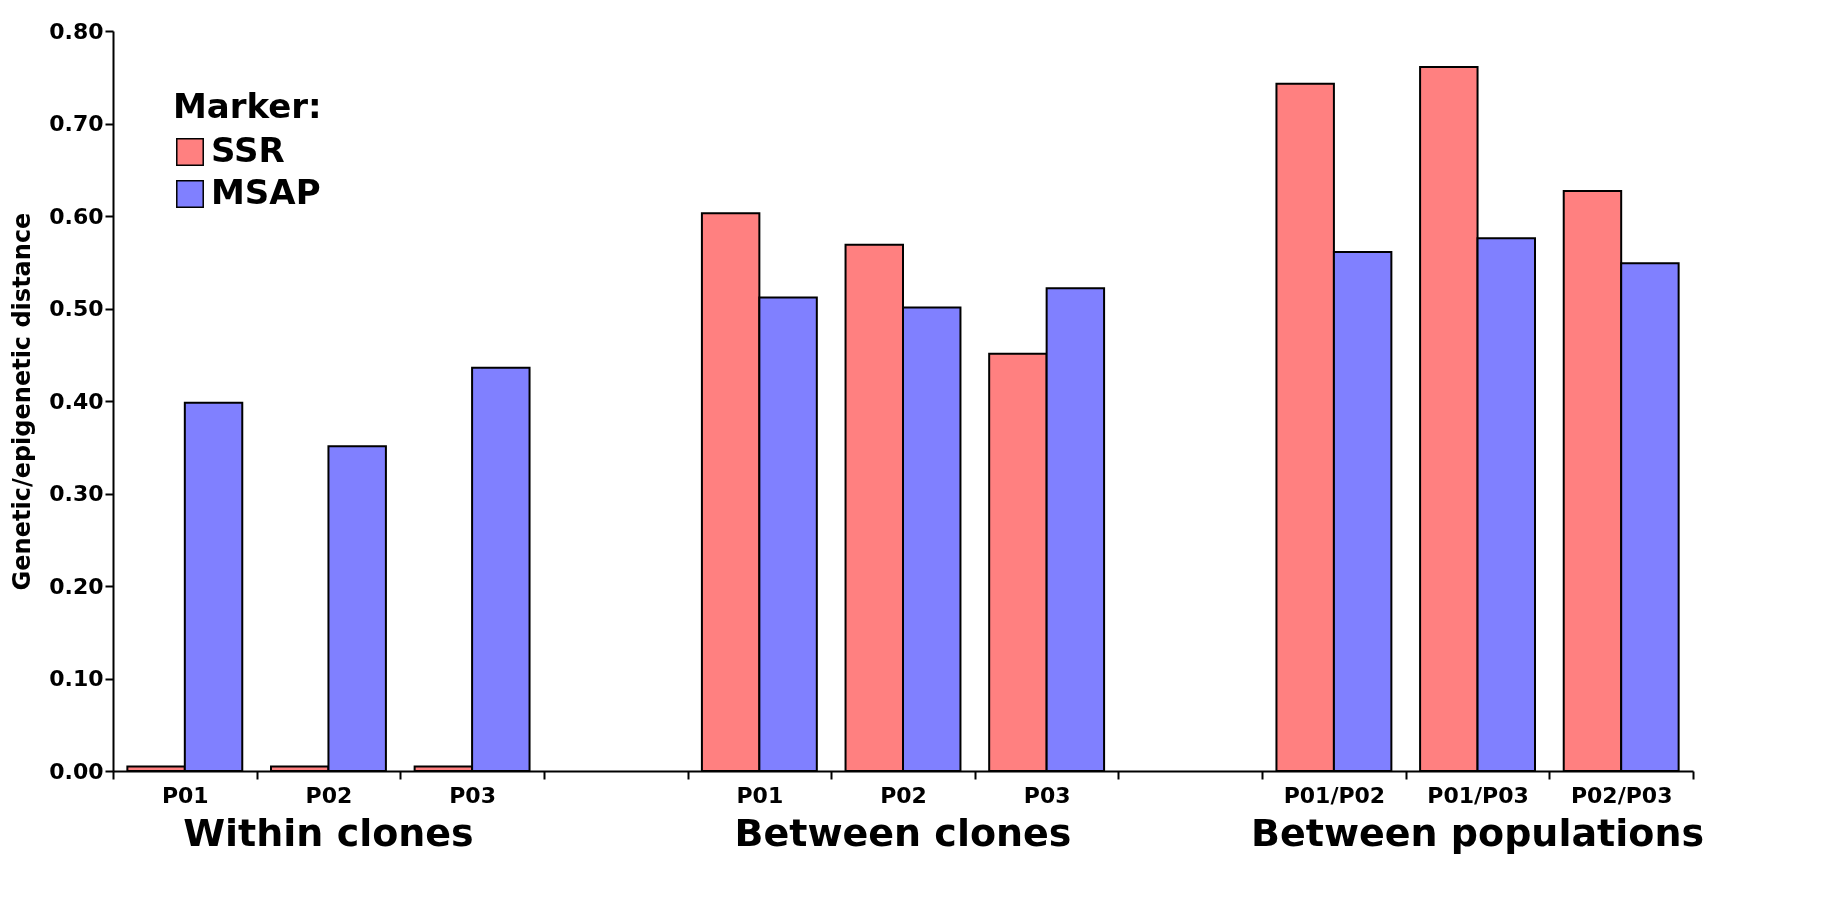 The image size is (1829, 907). Describe the element at coordinates (76, 216) in the screenshot. I see `y-tick-label: 0.60` at that location.